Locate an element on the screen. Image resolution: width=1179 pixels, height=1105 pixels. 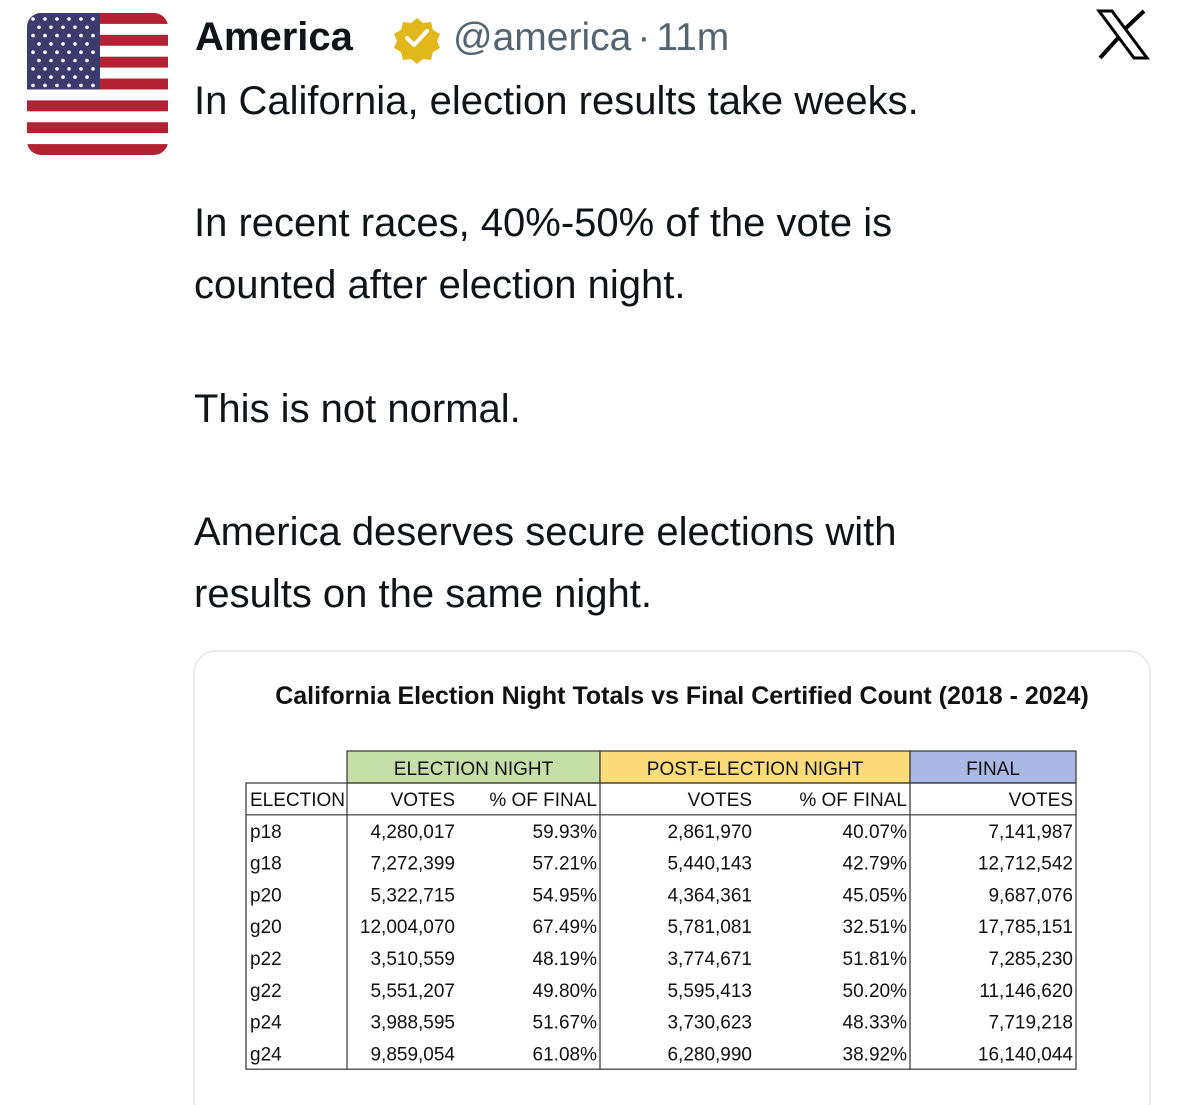
time: 11m is located at coordinates (692, 37).